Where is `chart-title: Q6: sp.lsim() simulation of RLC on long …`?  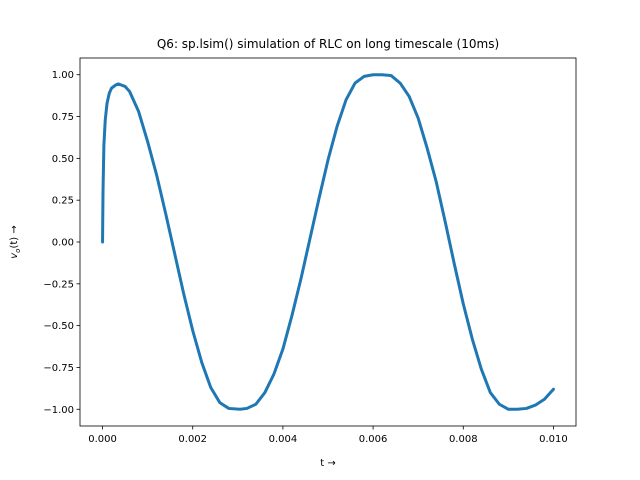 chart-title: Q6: sp.lsim() simulation of RLC on long … is located at coordinates (328, 44).